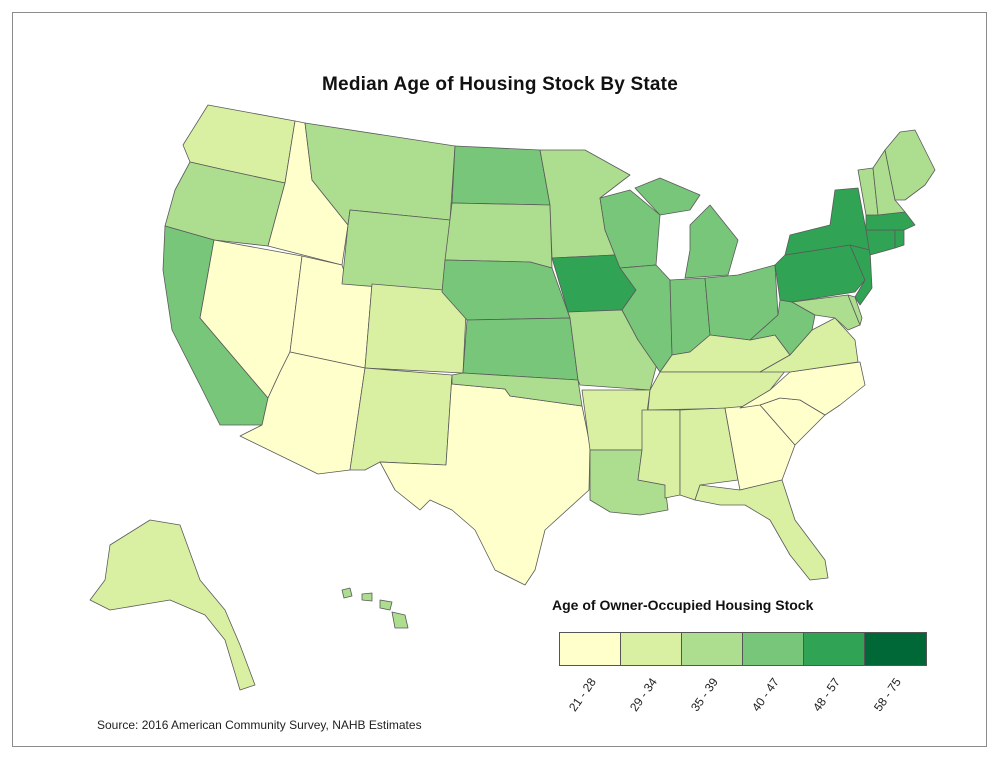  I want to click on state-fl, so click(761, 530).